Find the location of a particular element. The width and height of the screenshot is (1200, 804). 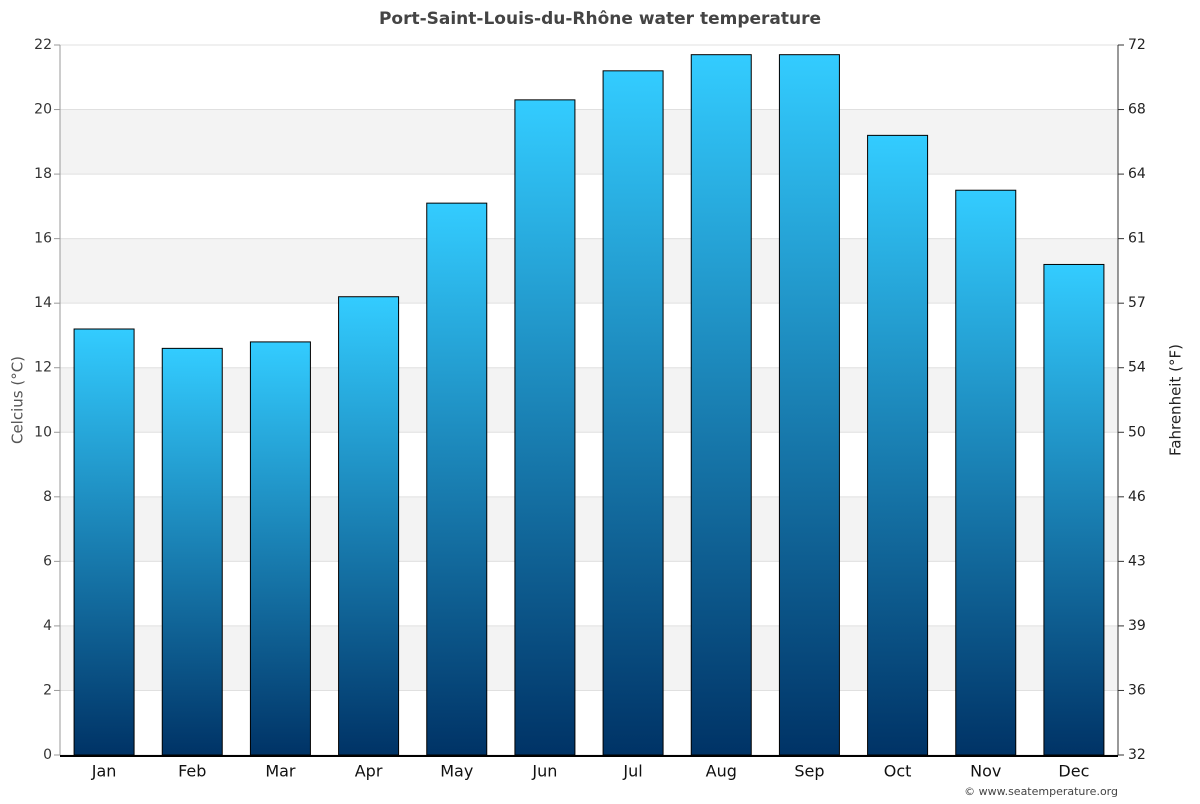

y2-tick-label: 54 is located at coordinates (1137, 368).